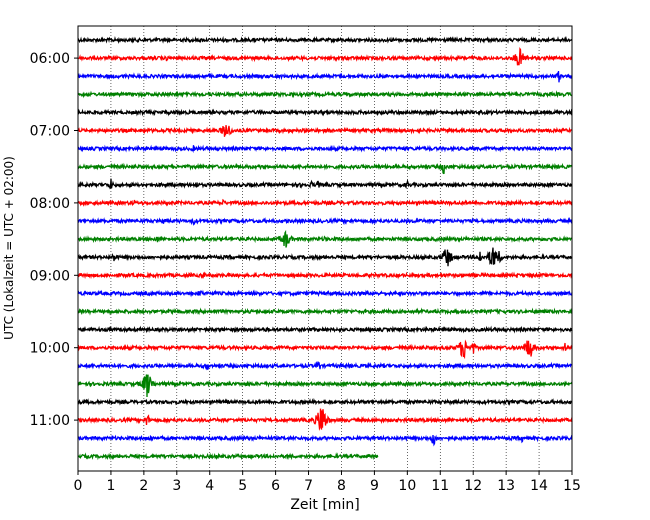 This screenshot has width=650, height=520. Describe the element at coordinates (110, 486) in the screenshot. I see `x-tick-label: 1` at that location.